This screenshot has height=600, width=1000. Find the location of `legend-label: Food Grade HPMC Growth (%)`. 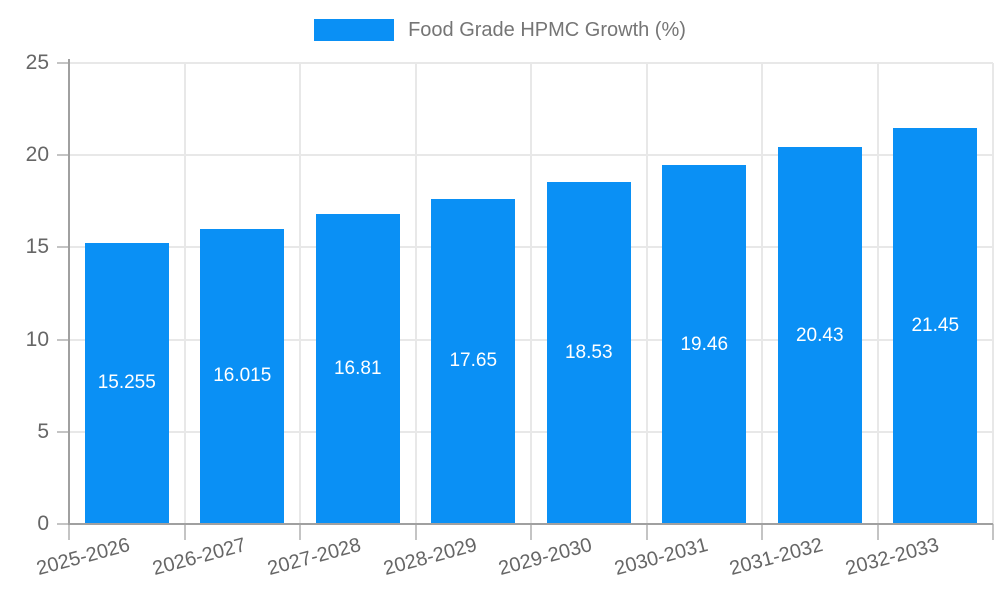

legend-label: Food Grade HPMC Growth (%) is located at coordinates (547, 30).